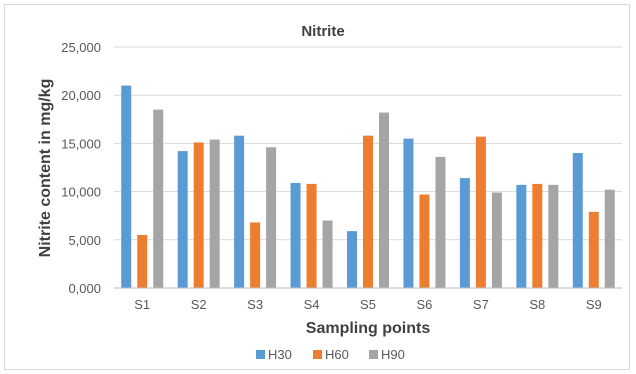 Image resolution: width=636 pixels, height=374 pixels. I want to click on bar-h30-s3, so click(239, 211).